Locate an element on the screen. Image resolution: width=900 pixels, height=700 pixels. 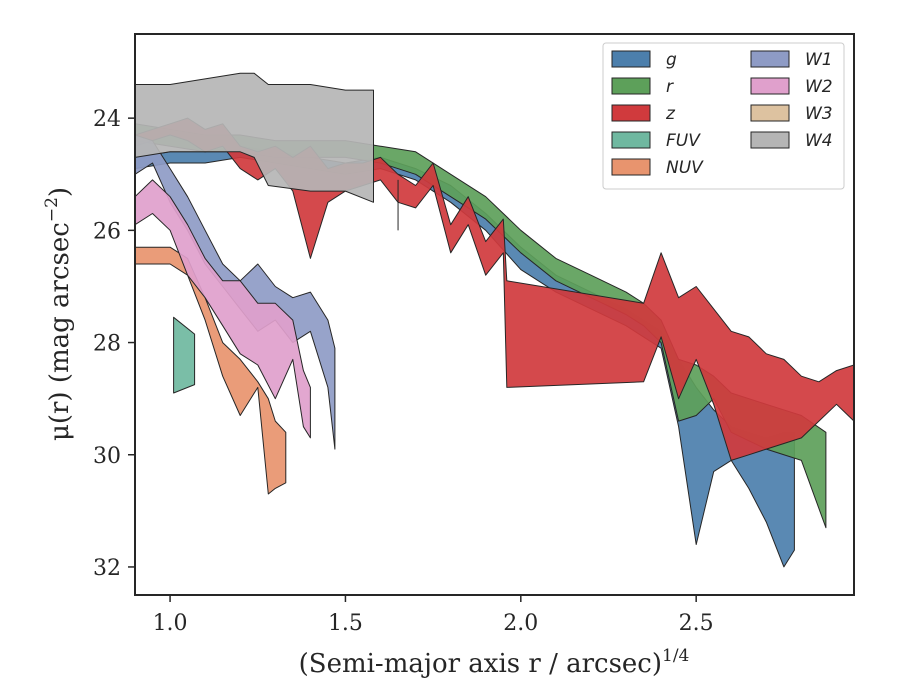
legend-swatch-nuv is located at coordinates (631, 167).